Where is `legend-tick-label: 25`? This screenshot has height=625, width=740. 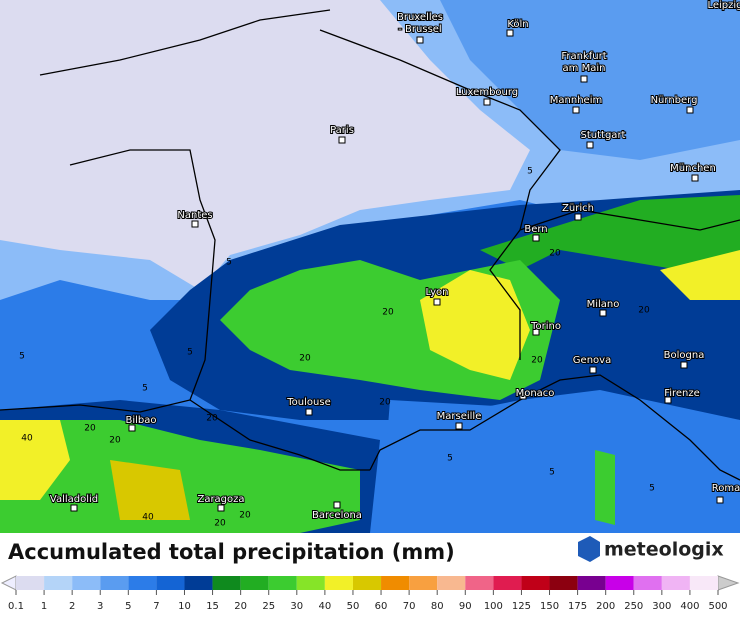
legend-tick-label: 25 is located at coordinates (268, 606).